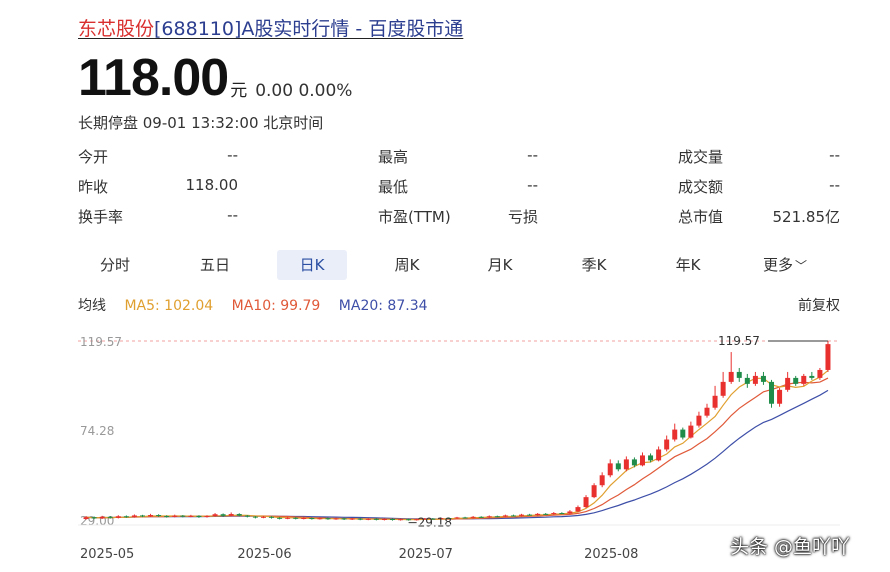 This screenshot has height=572, width=890. What do you see at coordinates (701, 217) in the screenshot?
I see `stat-label-market-cap: 总市值` at bounding box center [701, 217].